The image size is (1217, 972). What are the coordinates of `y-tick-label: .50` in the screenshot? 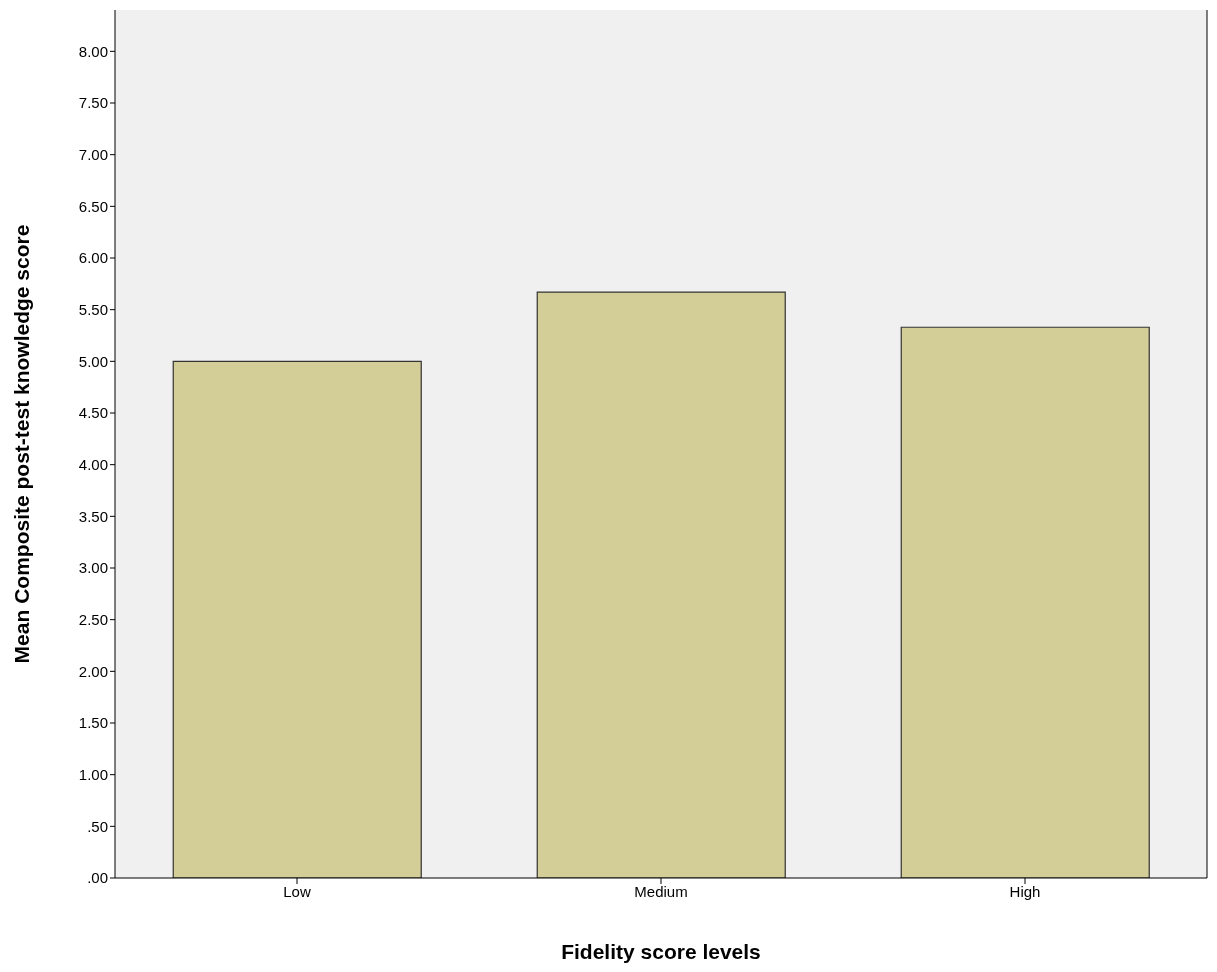 It's located at (97, 826).